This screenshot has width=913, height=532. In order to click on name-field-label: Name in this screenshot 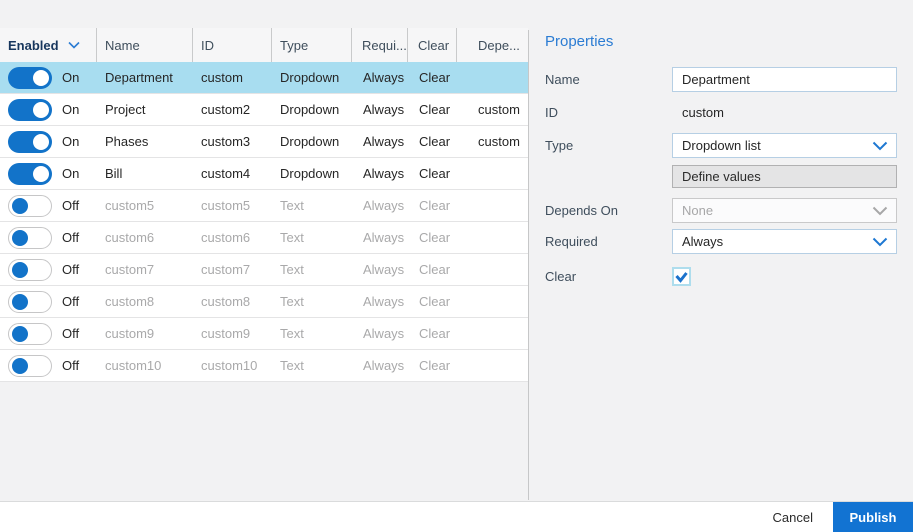, I will do `click(562, 79)`.